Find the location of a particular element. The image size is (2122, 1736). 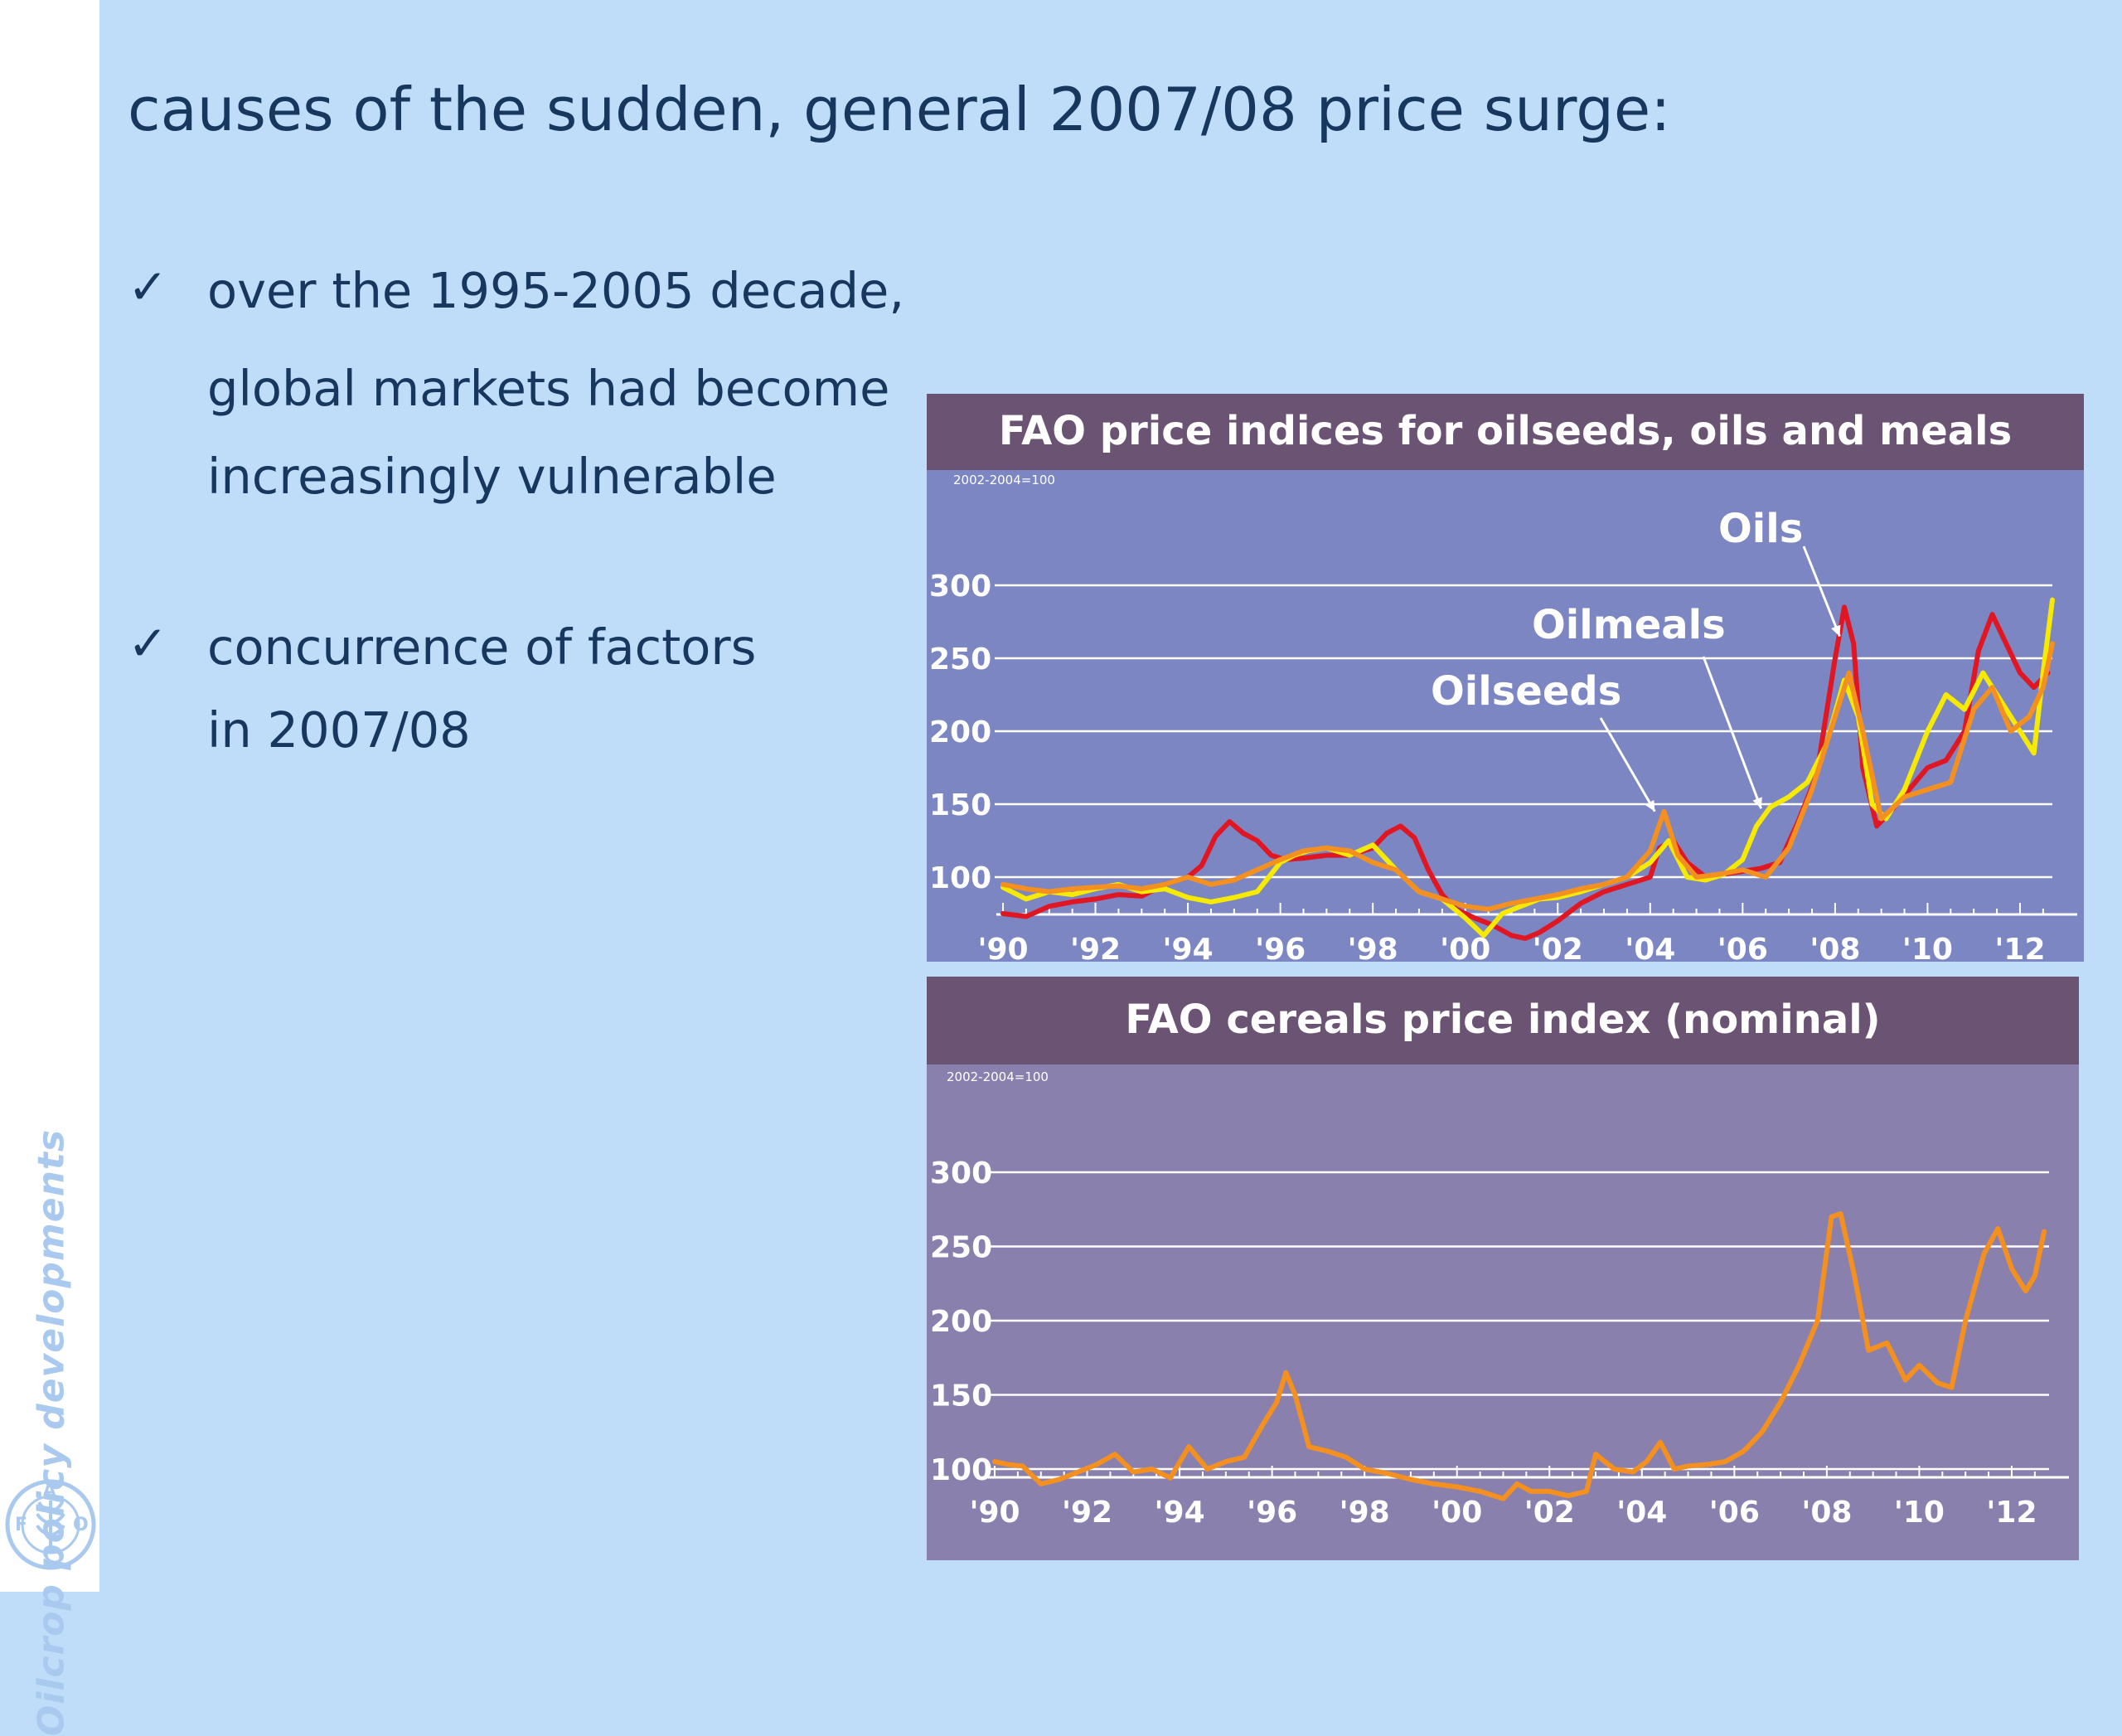

series-line-oilmeals is located at coordinates (1527, 767).